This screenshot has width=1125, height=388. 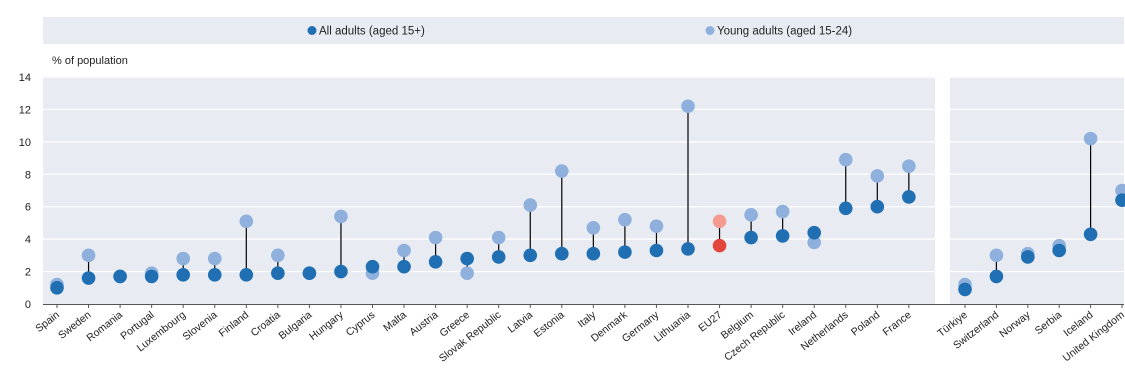 I want to click on point-young-adults-slovak-republic, so click(x=498, y=237).